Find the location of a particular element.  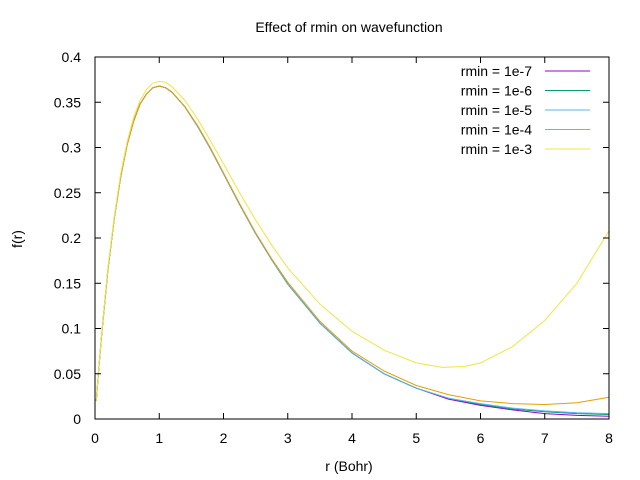

y-tick-label: 0.35 is located at coordinates (67, 102).